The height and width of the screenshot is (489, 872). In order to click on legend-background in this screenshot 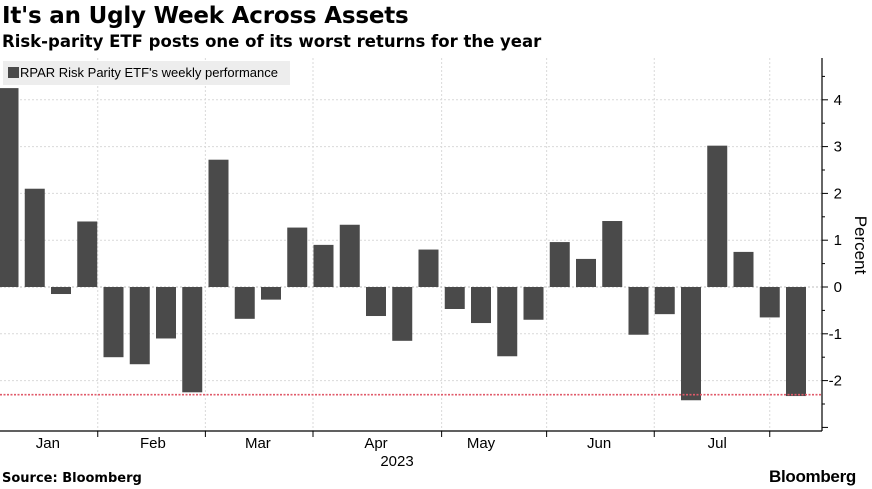, I will do `click(146, 73)`.